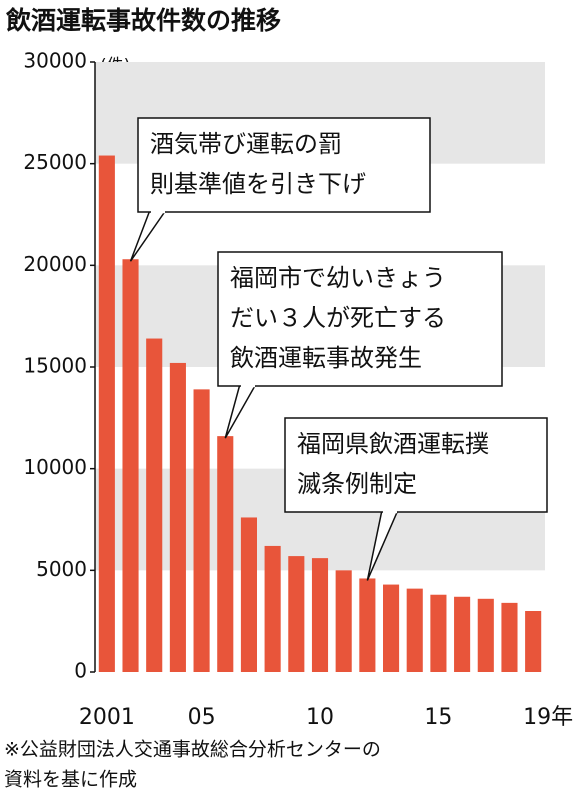 The image size is (583, 800). I want to click on annotation-text: 飲酒運転事故発生, so click(326, 358).